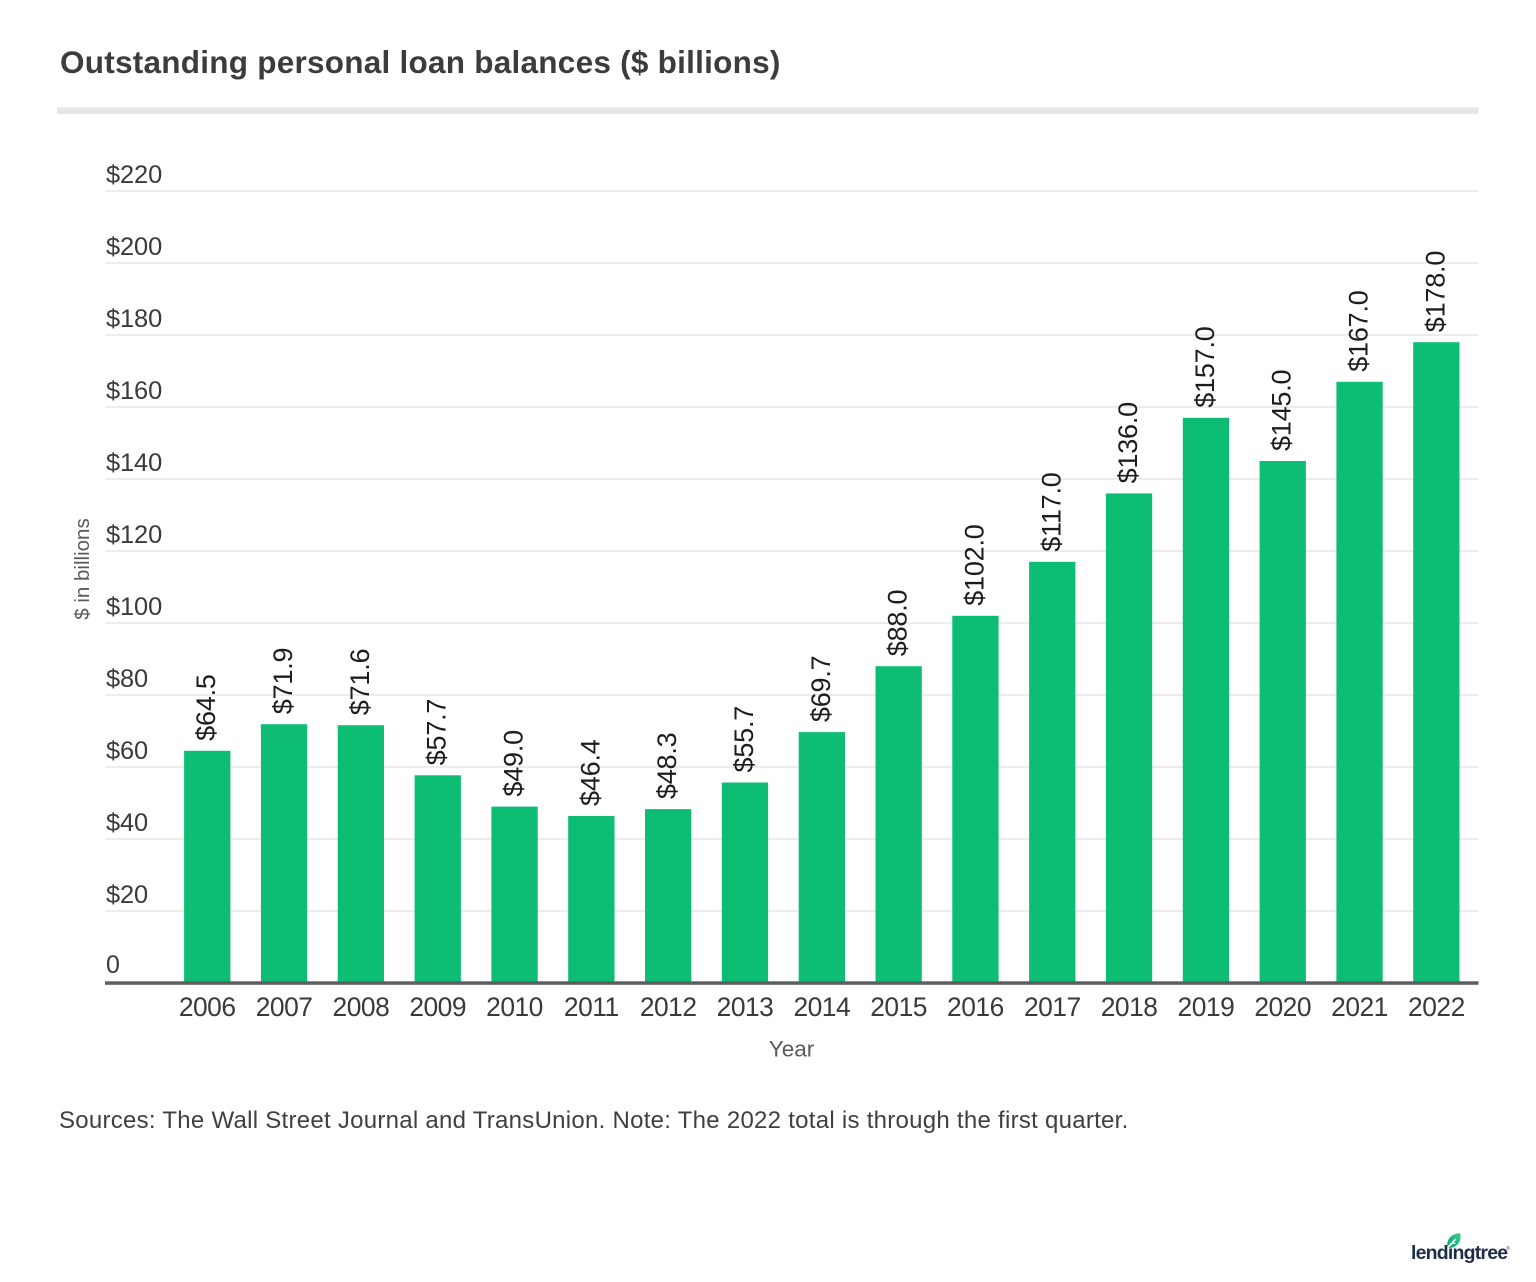  I want to click on svg-text: $167.0, so click(1359, 330).